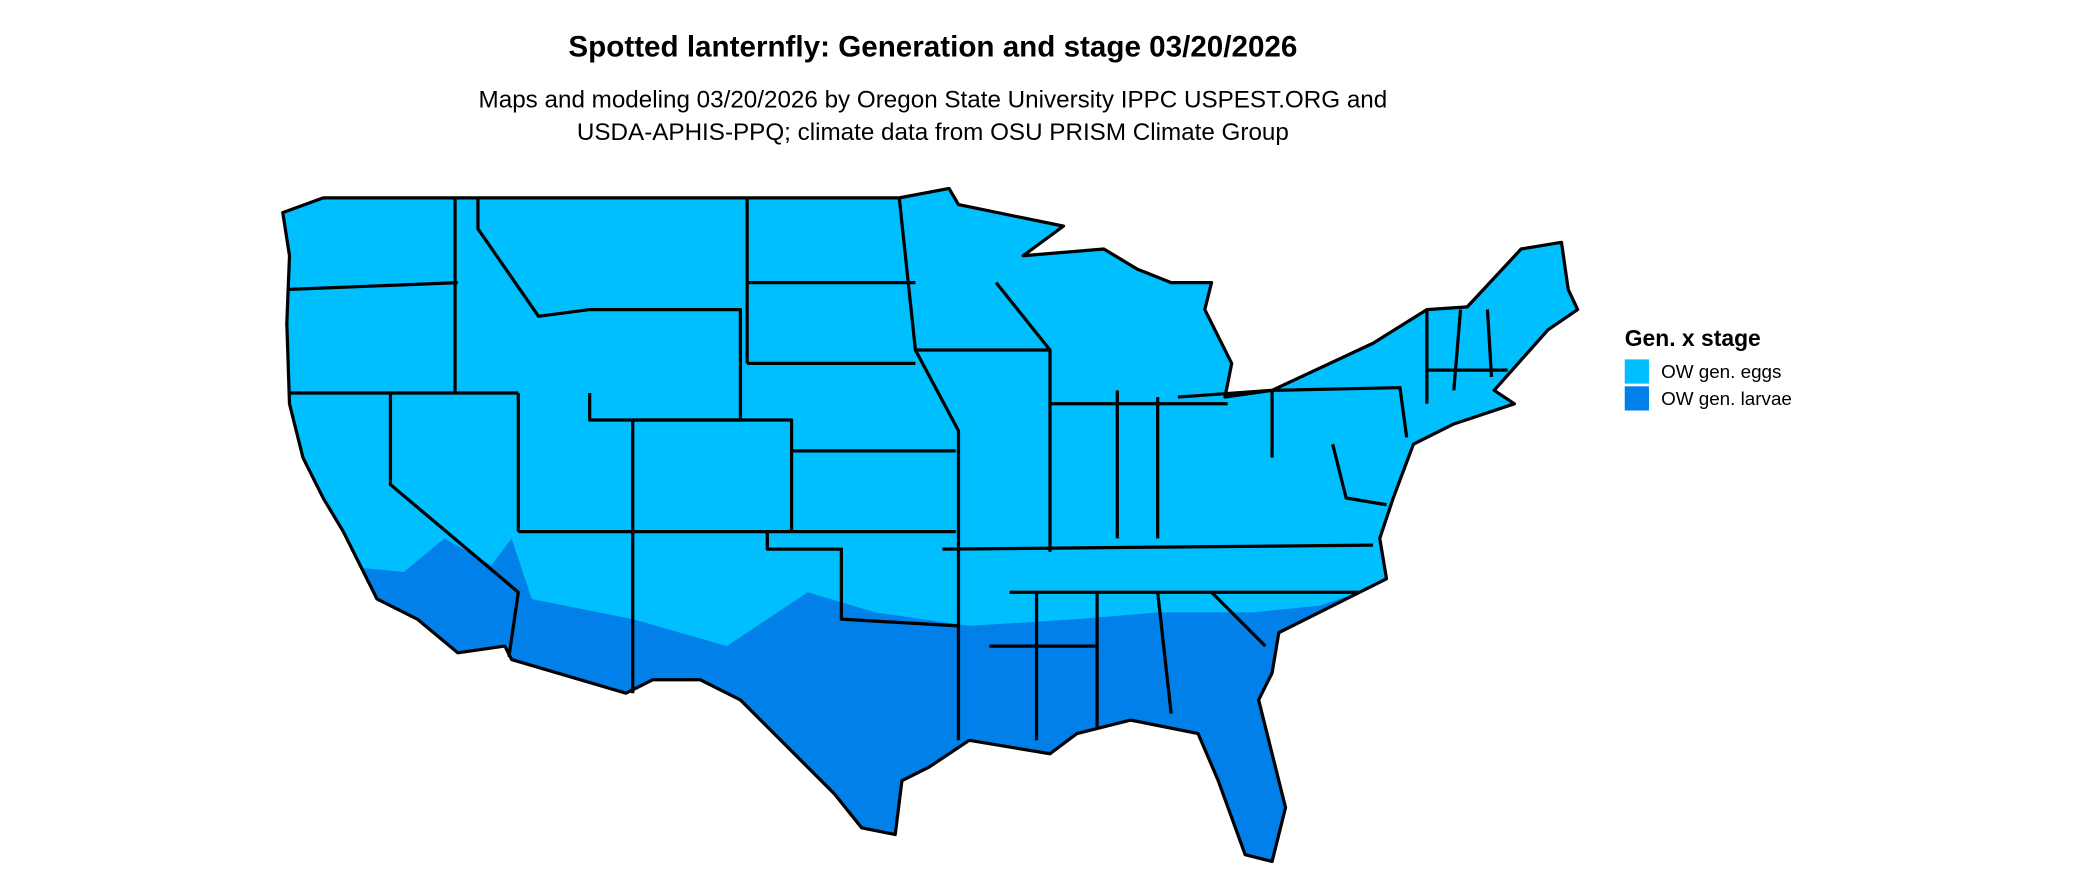 This screenshot has height=892, width=2100. What do you see at coordinates (1693, 338) in the screenshot?
I see `legend-title: Gen. x stage` at bounding box center [1693, 338].